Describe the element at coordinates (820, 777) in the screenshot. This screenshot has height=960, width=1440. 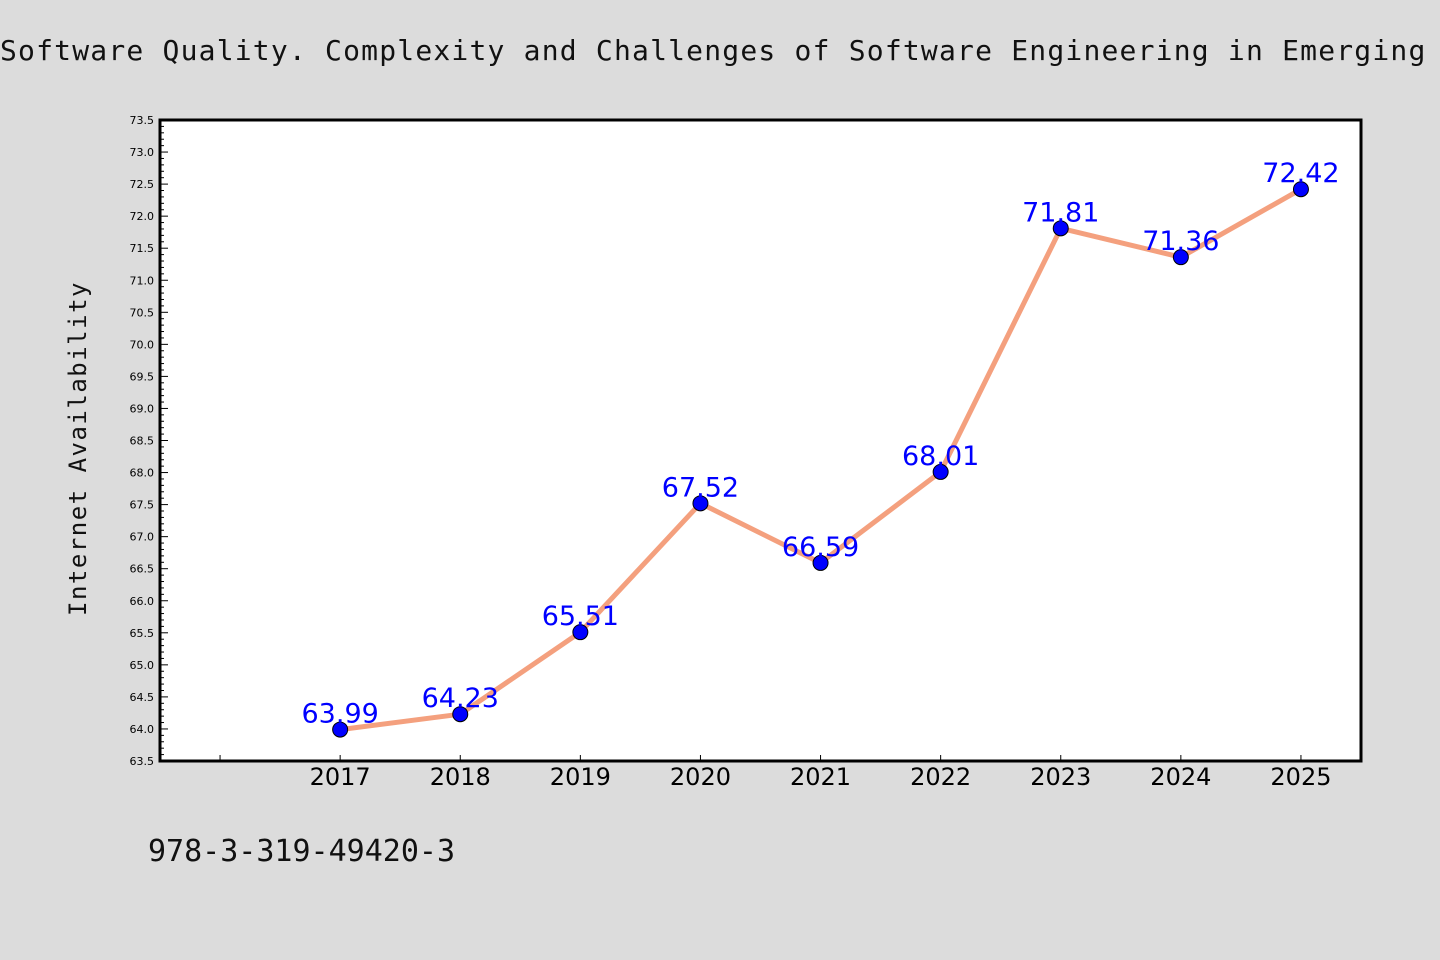
I see `x-tick-label: 2021` at that location.